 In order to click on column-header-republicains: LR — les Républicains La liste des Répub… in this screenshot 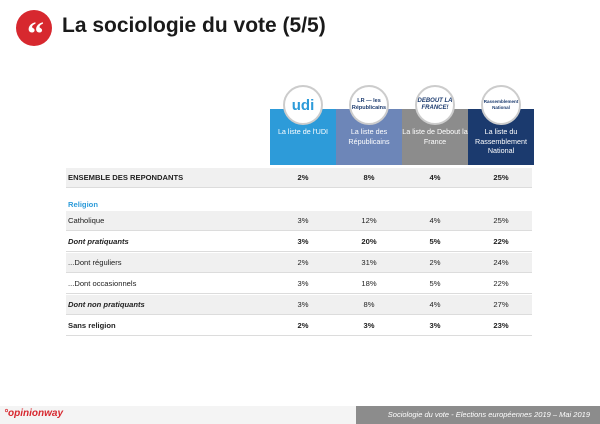, I will do `click(369, 125)`.